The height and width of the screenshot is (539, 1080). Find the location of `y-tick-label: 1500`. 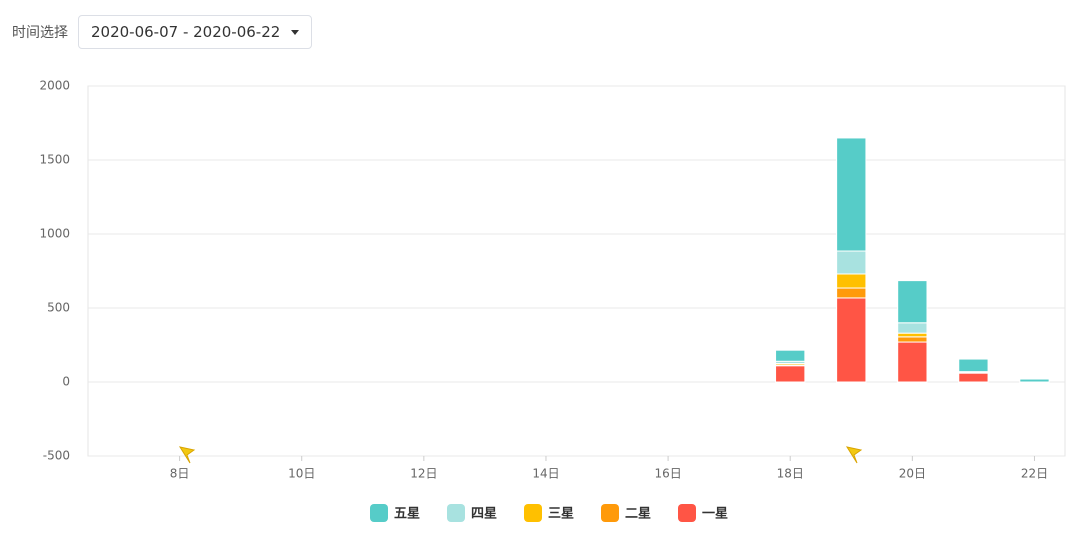

y-tick-label: 1500 is located at coordinates (54, 160).